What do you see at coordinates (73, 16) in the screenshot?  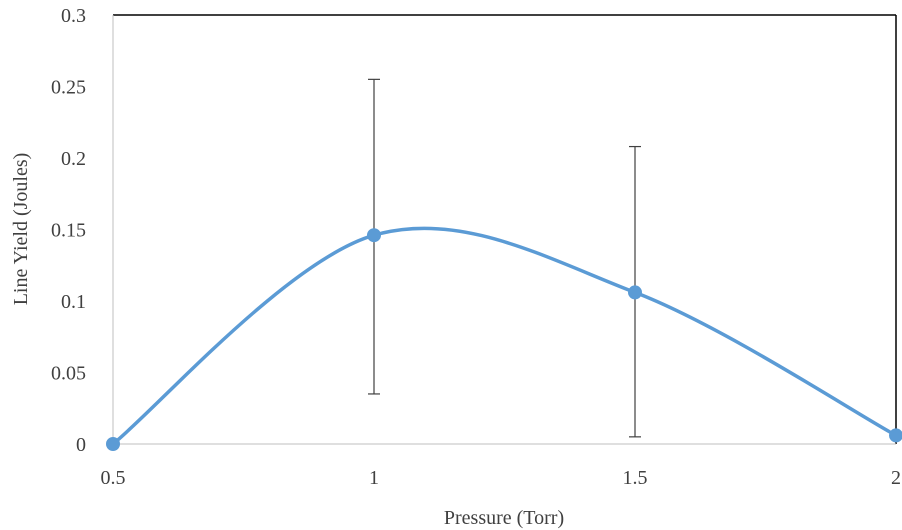 I see `y-tick-label: 0.3` at bounding box center [73, 16].